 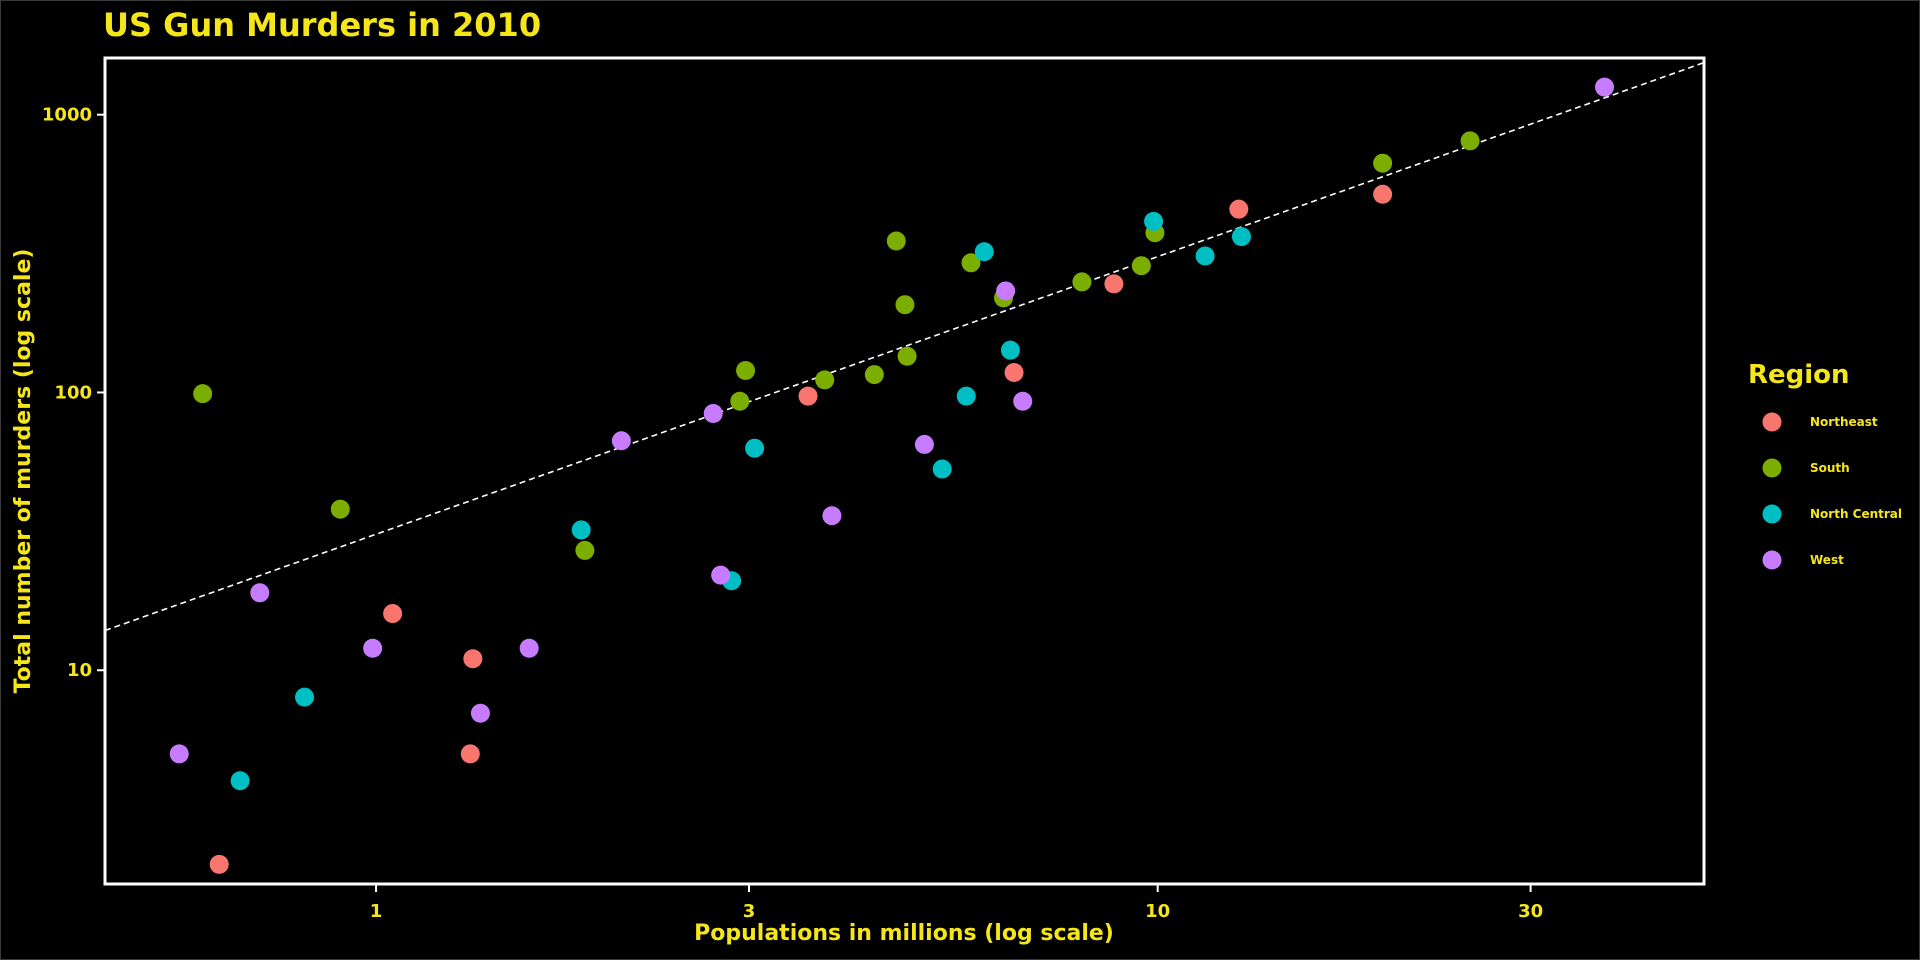 What do you see at coordinates (1772, 560) in the screenshot?
I see `legend-key-west` at bounding box center [1772, 560].